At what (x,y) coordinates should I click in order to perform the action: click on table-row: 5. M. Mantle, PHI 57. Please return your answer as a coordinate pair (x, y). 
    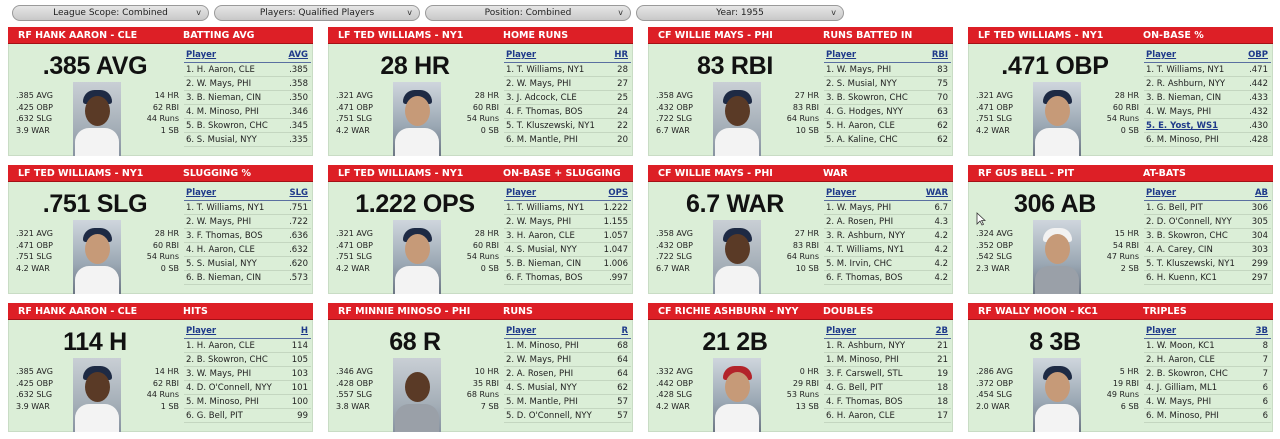
    Looking at the image, I should click on (567, 402).